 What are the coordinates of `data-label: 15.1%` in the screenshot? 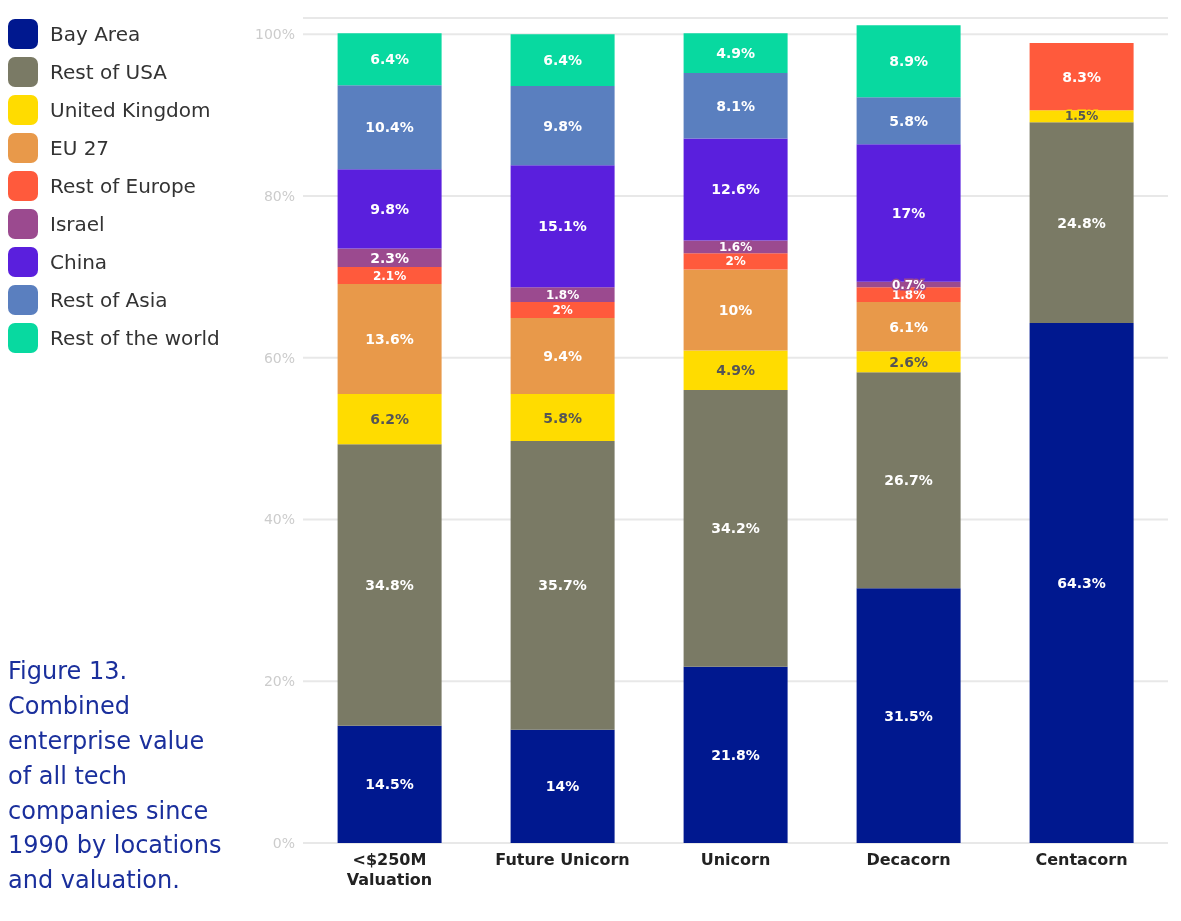 It's located at (562, 226).